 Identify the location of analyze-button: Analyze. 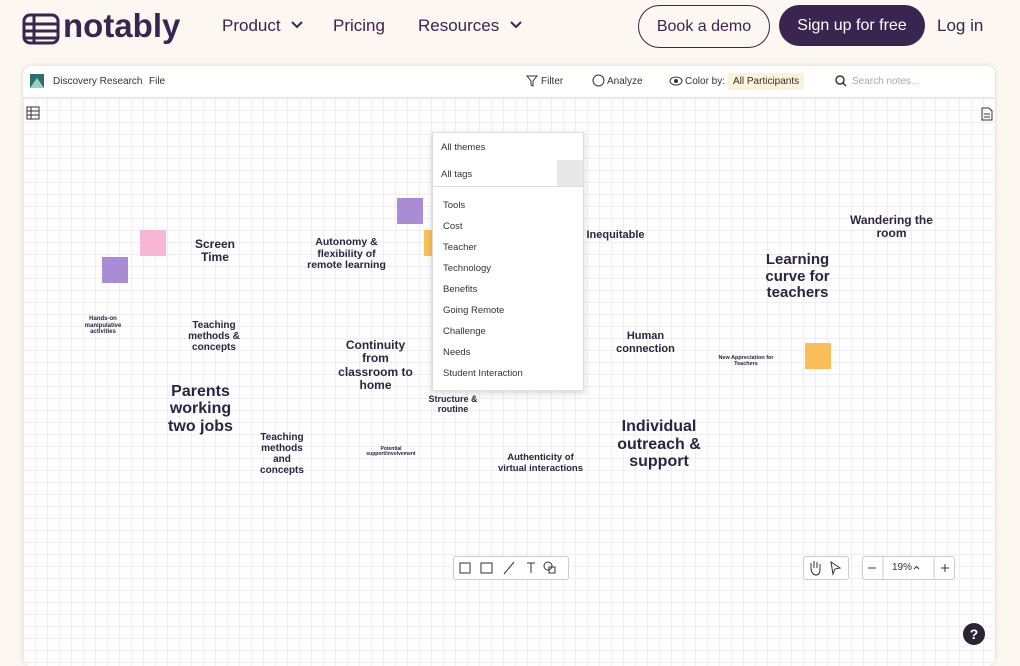
(625, 81).